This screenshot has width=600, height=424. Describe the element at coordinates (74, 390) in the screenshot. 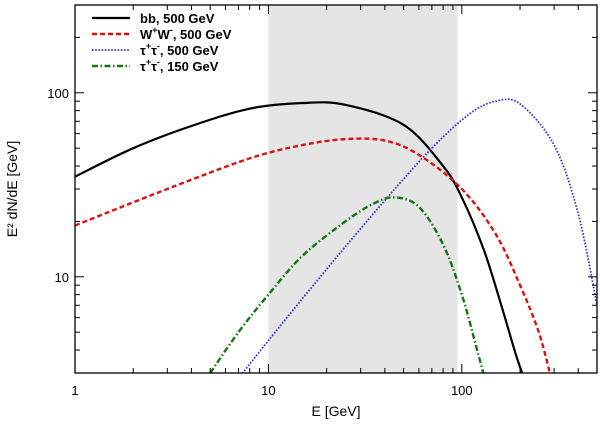

I see `x-tick-label-1: 1` at that location.